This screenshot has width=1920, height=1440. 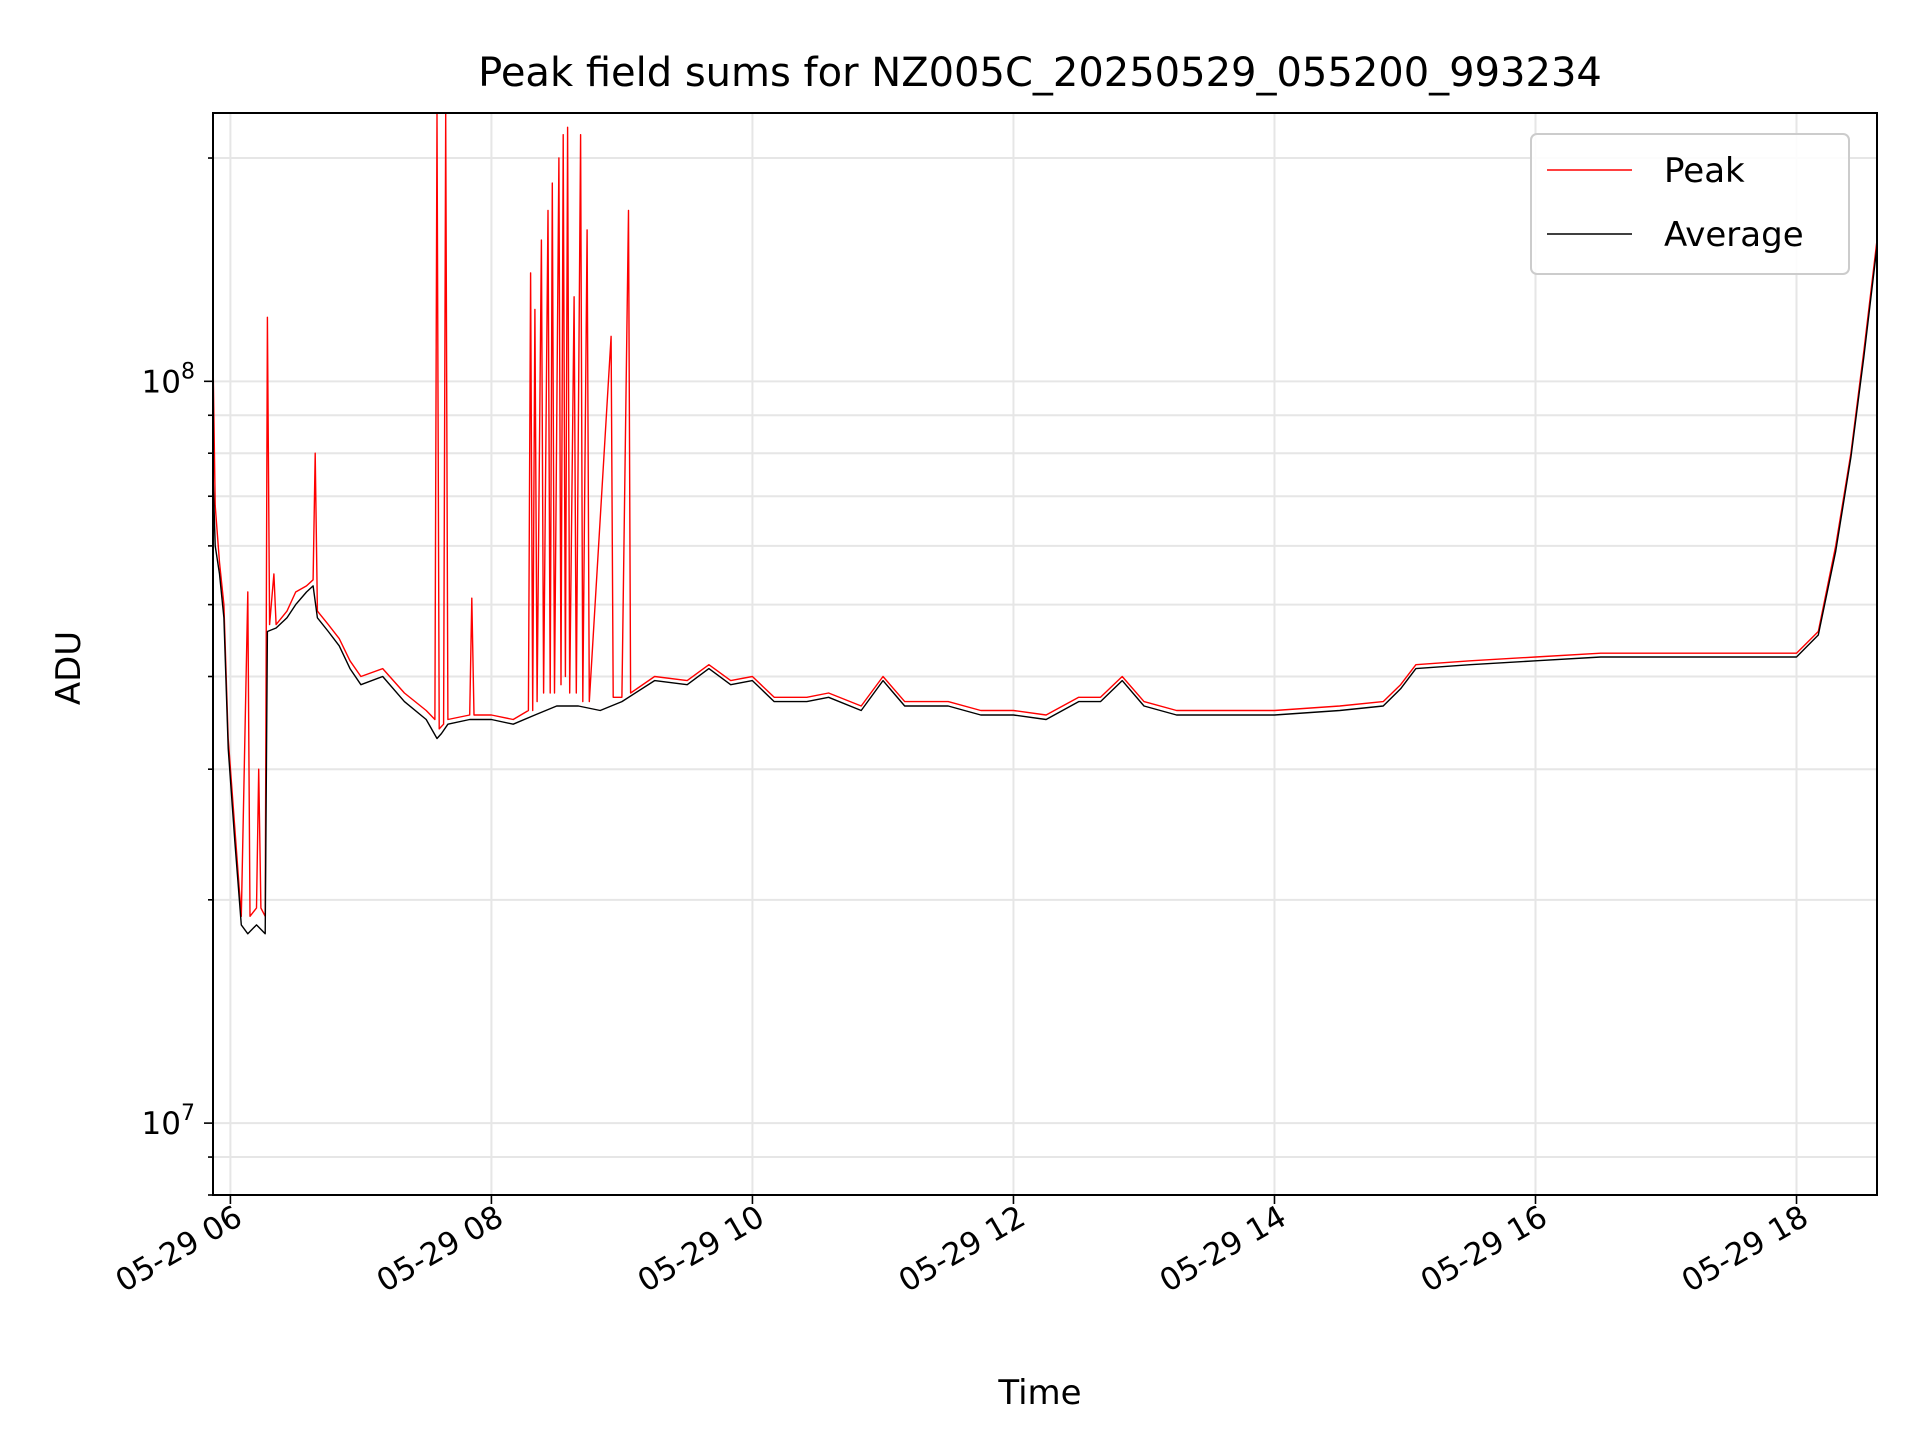 What do you see at coordinates (1734, 235) in the screenshot?
I see `legend-label-average: Average` at bounding box center [1734, 235].